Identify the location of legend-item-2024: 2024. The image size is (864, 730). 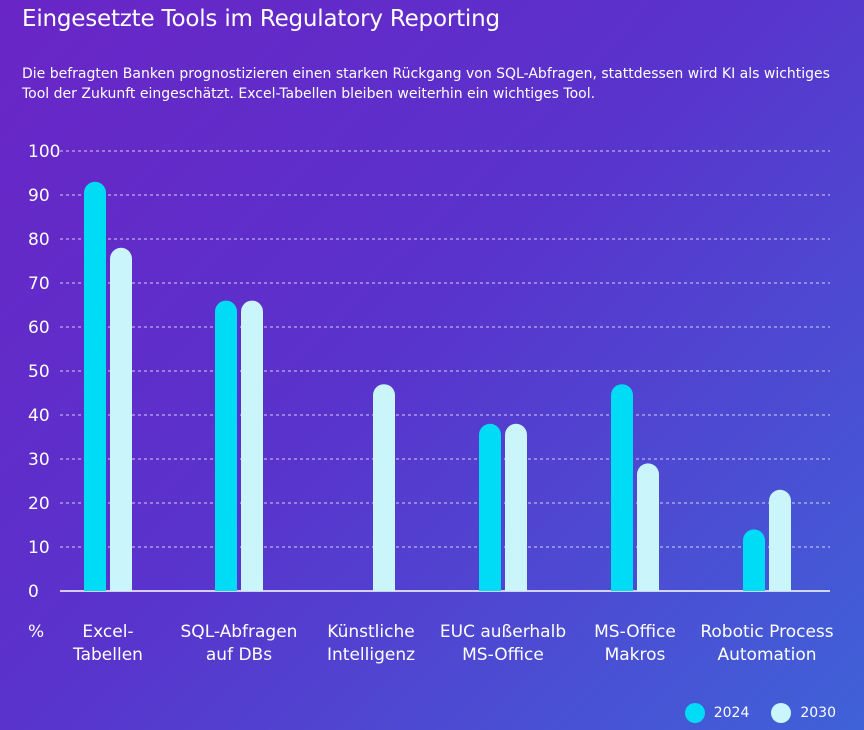
(717, 713).